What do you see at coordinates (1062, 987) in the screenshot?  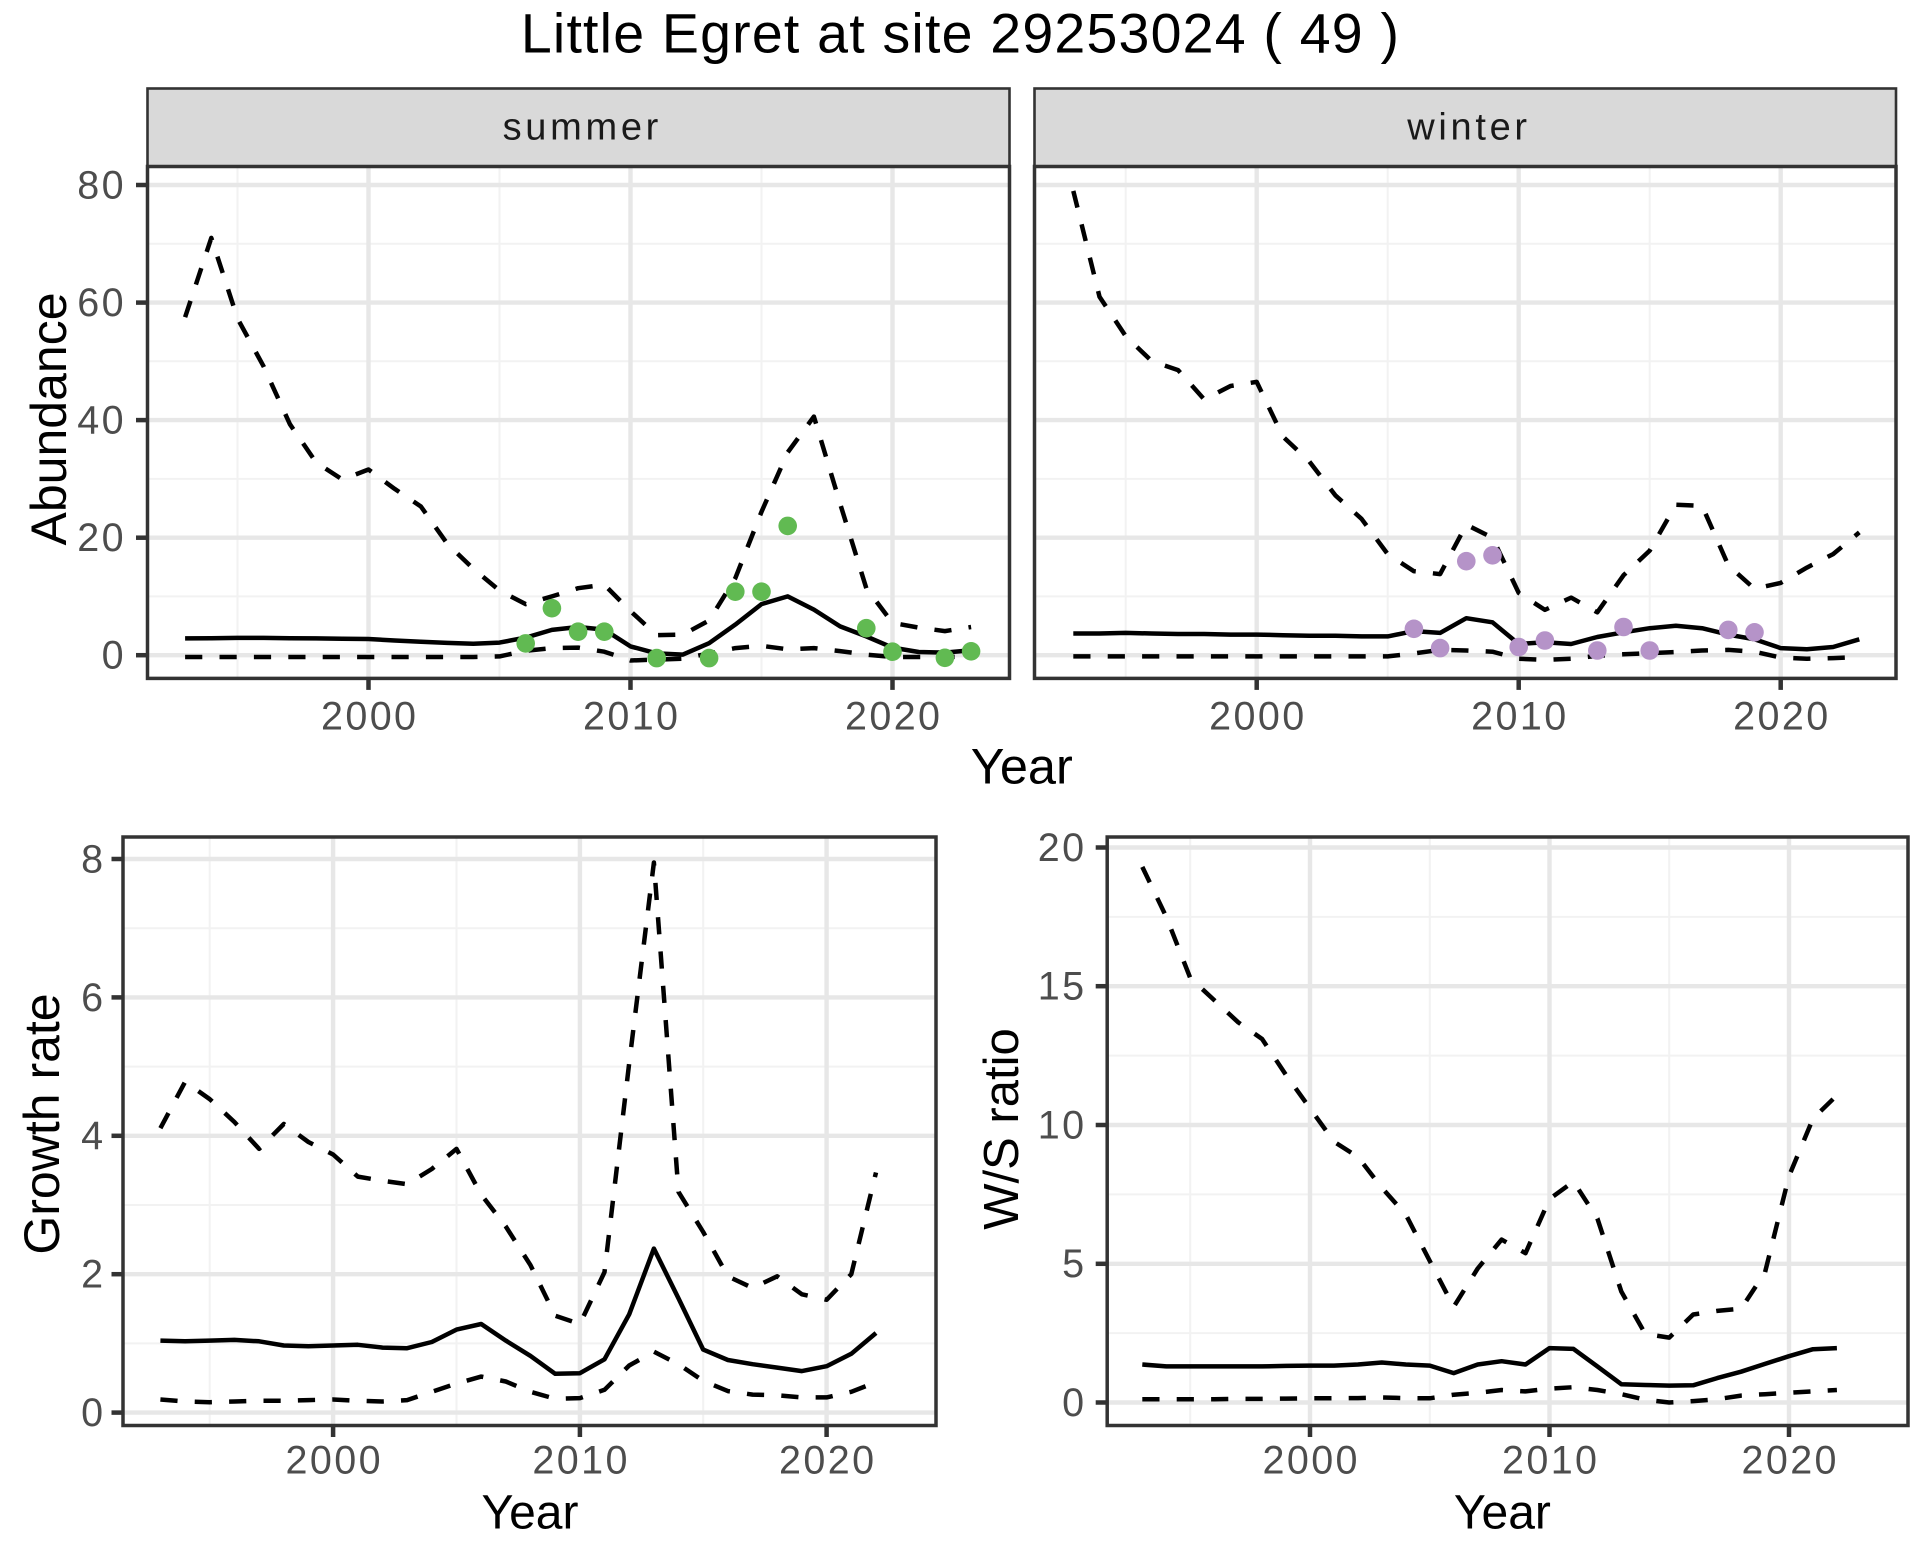 I see `svg-text: 15` at bounding box center [1062, 987].